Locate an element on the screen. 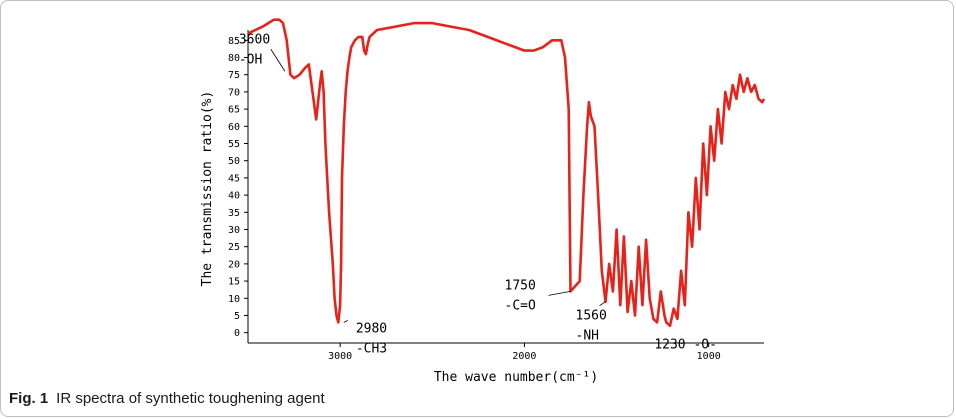 This screenshot has width=956, height=419. x-axis-title: The wave number(cm⁻¹) is located at coordinates (516, 377).